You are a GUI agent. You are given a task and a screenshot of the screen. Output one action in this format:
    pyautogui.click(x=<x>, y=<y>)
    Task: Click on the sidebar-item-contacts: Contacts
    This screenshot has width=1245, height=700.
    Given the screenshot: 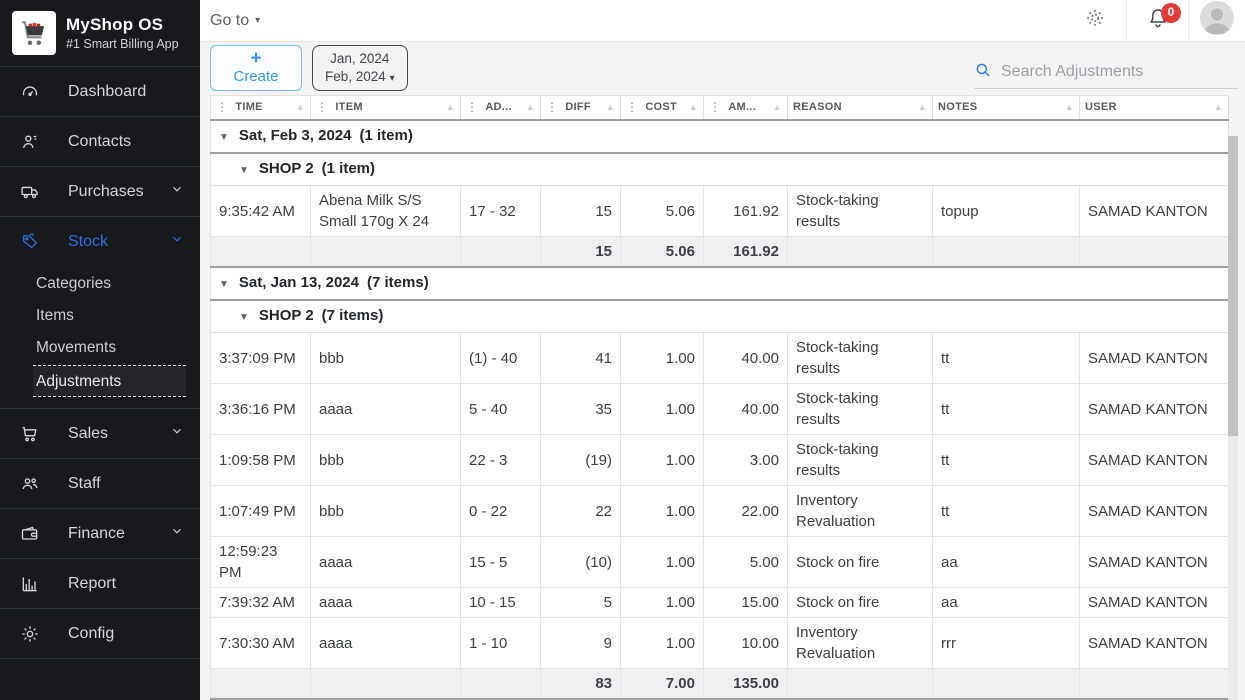 What is the action you would take?
    pyautogui.click(x=100, y=141)
    